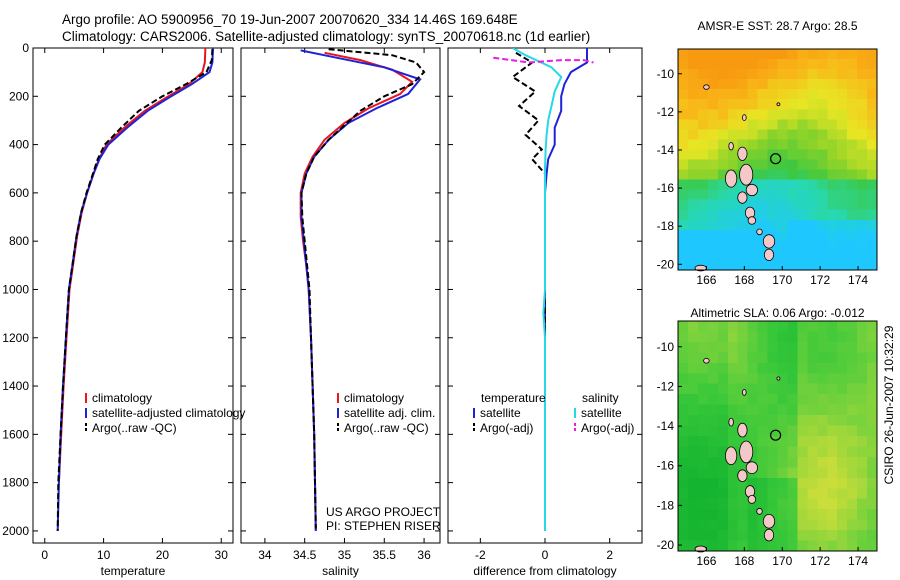  I want to click on difference-legend-title: temperature, so click(513, 398).